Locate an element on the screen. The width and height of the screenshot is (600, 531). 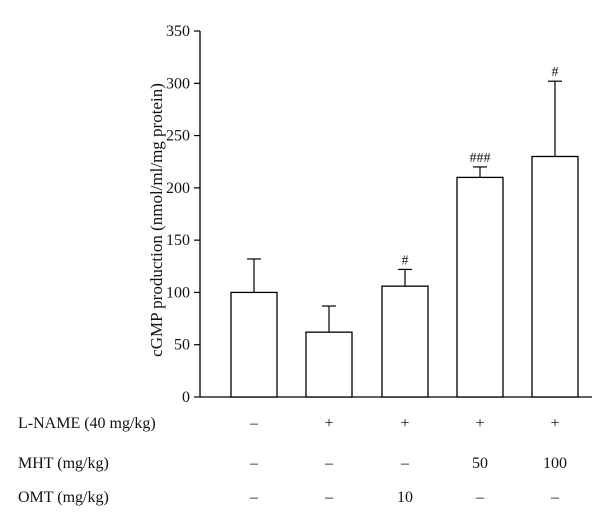
condition-value: 10 is located at coordinates (405, 497).